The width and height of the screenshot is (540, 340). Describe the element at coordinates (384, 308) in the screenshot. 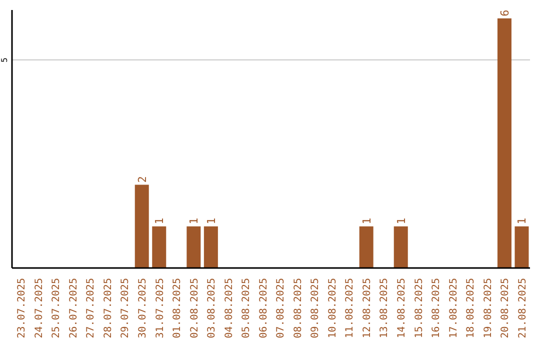

I see `x-tick-label: 13.08.2025` at that location.